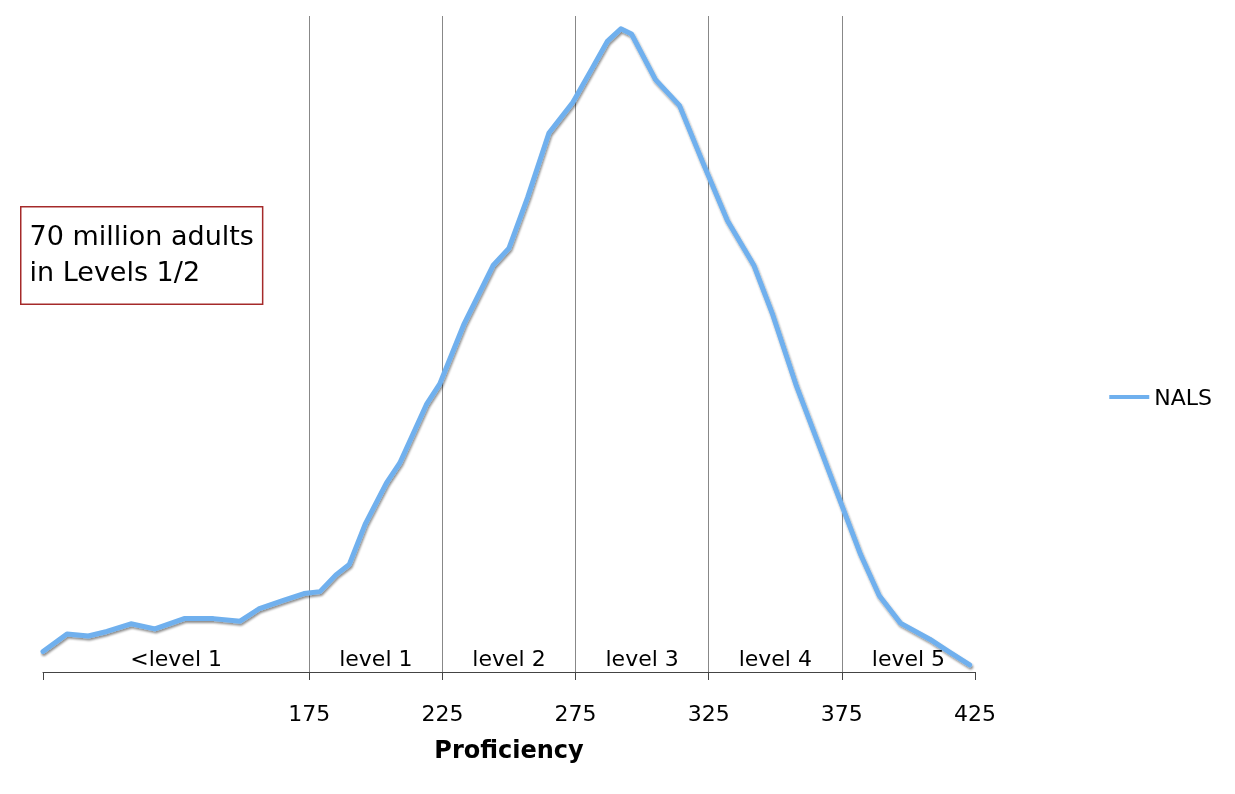 Image resolution: width=1235 pixels, height=794 pixels. I want to click on x-tick-label: 275, so click(575, 713).